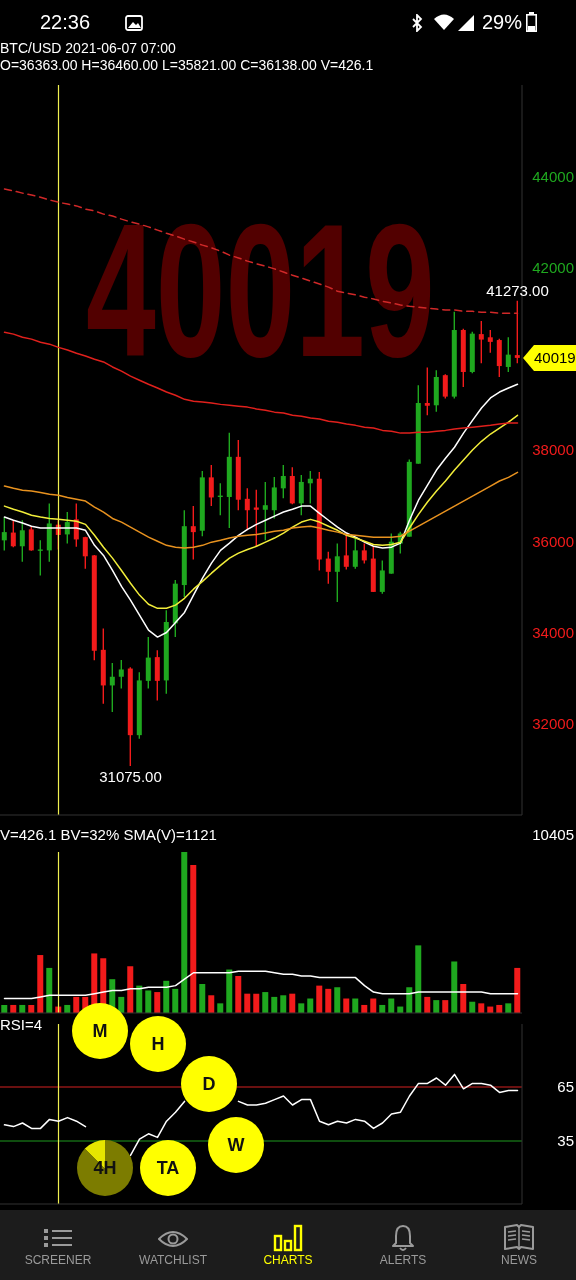 Image resolution: width=576 pixels, height=1280 pixels. Describe the element at coordinates (173, 1260) in the screenshot. I see `text: WATCHLIST` at that location.